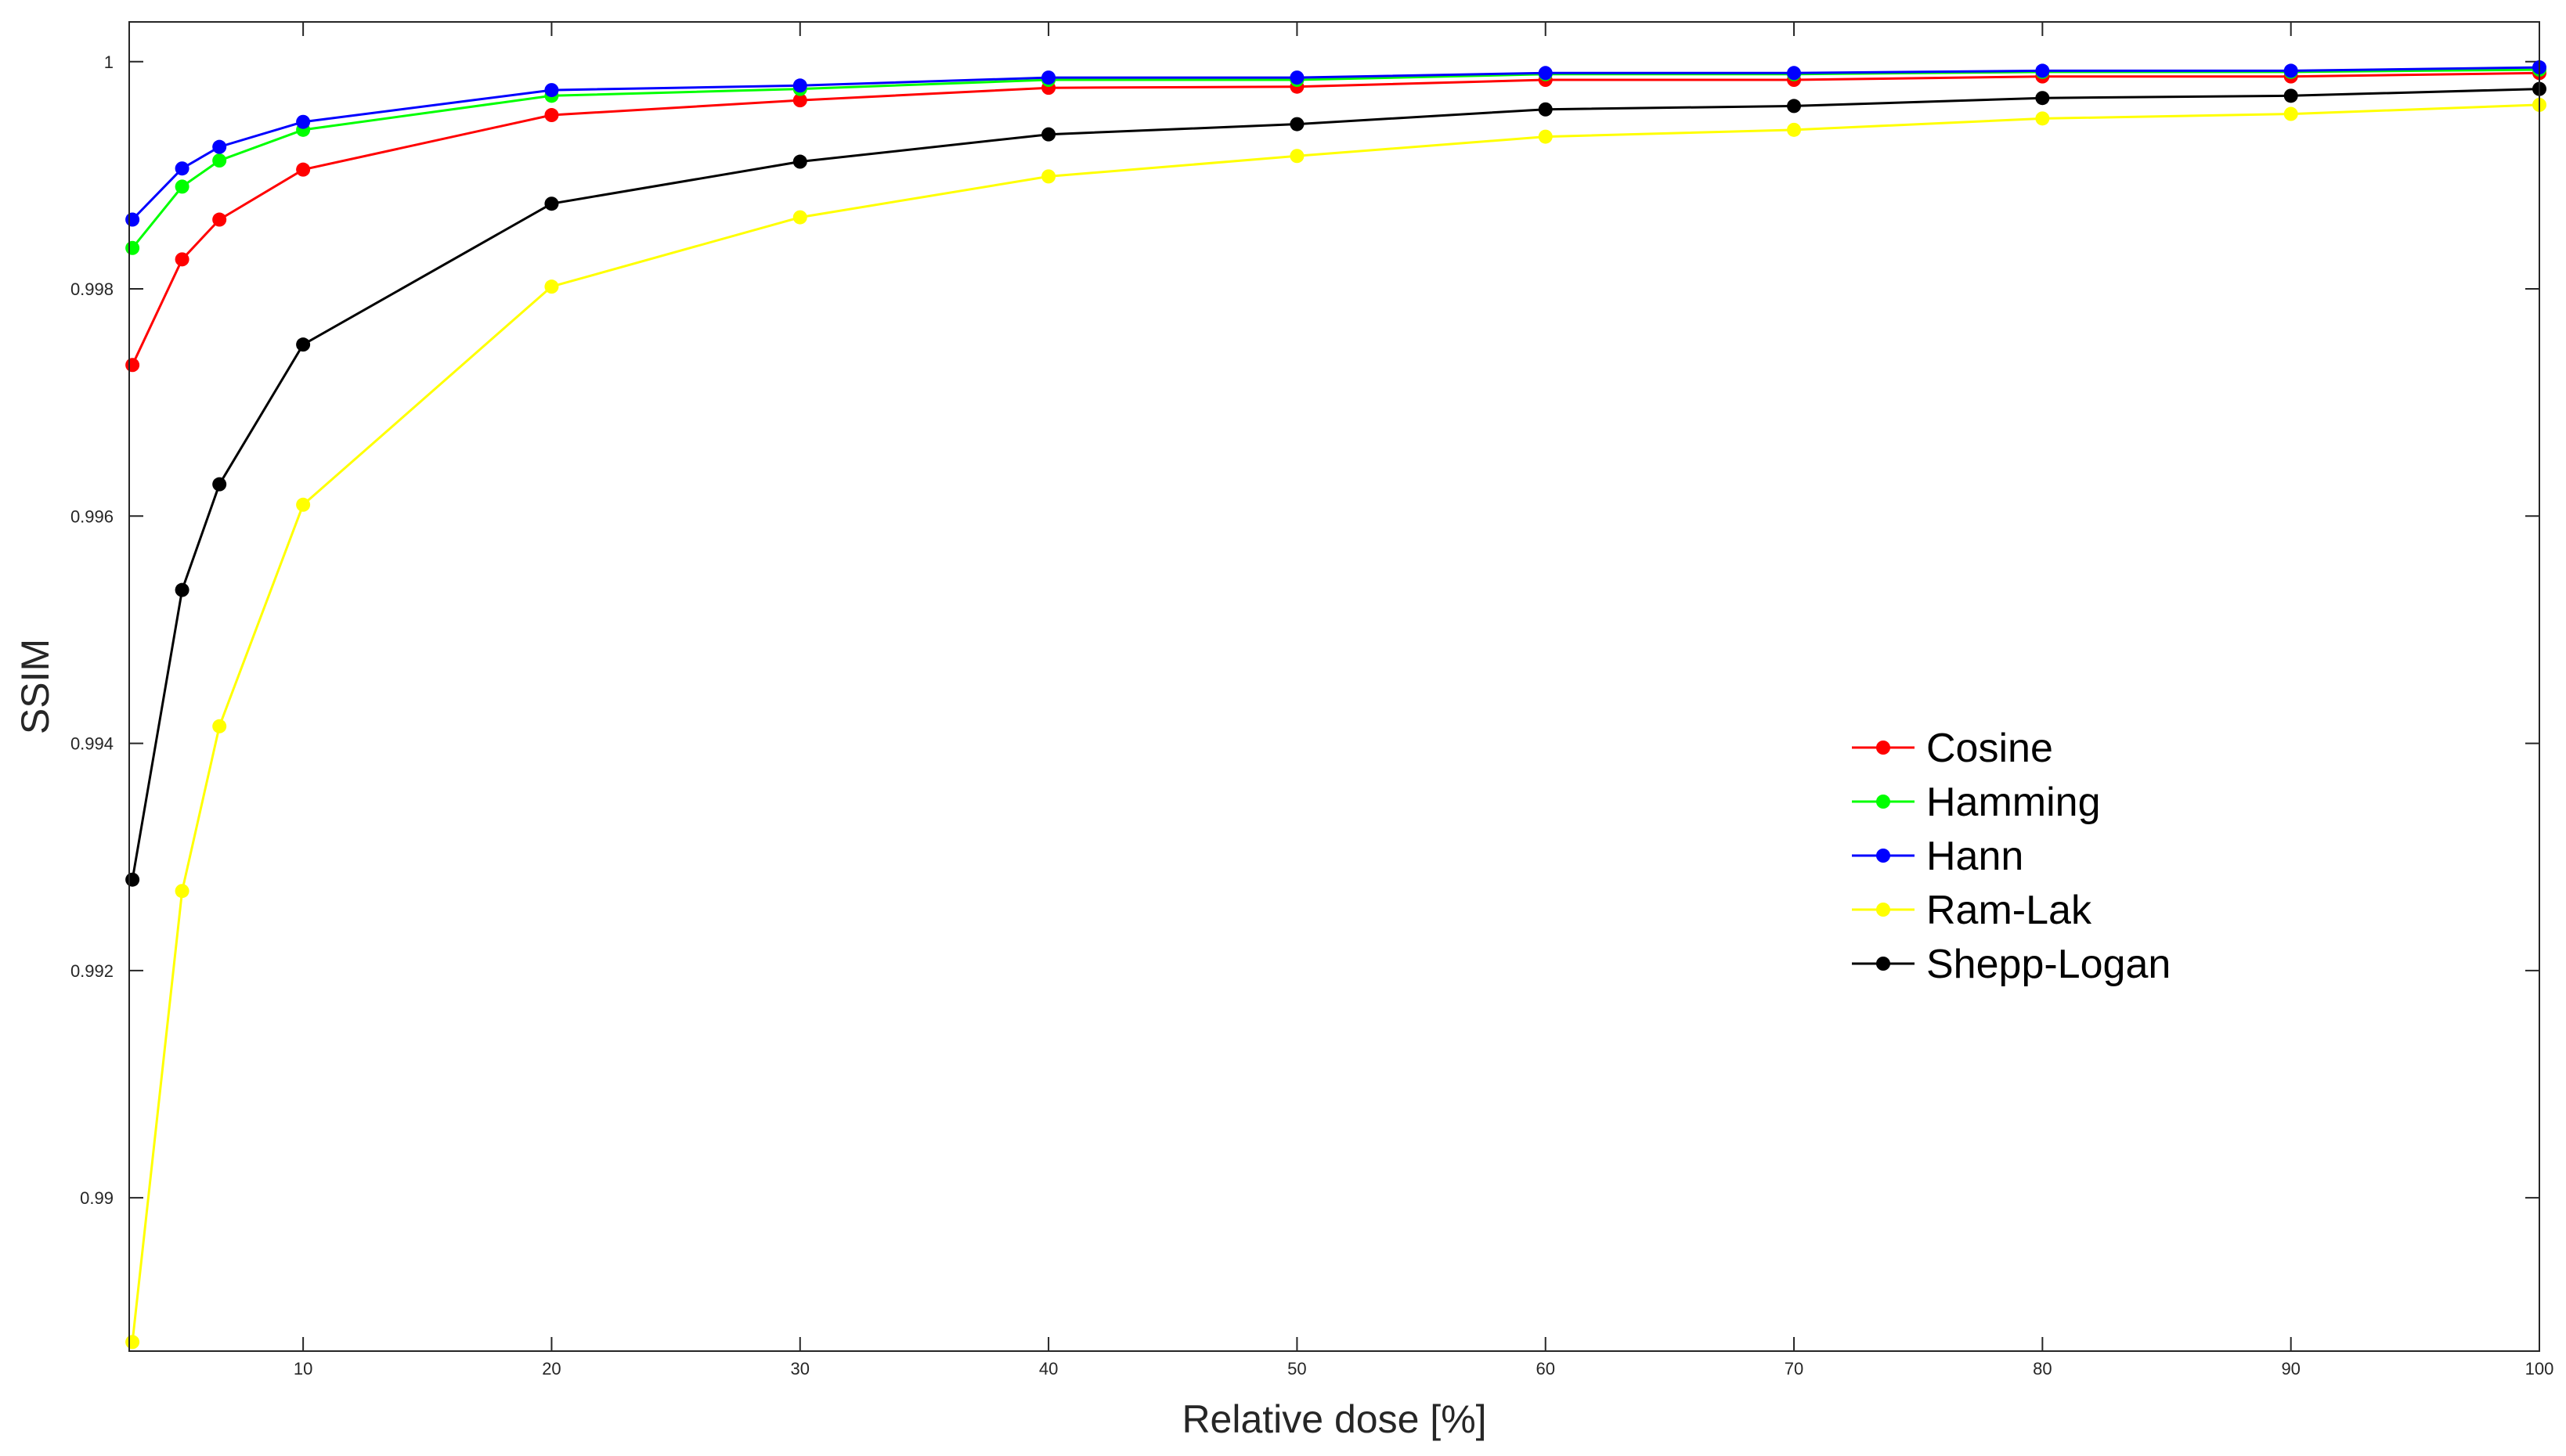 This screenshot has width=2566, height=1456. What do you see at coordinates (2539, 1369) in the screenshot?
I see `x-tick-label: 100` at bounding box center [2539, 1369].